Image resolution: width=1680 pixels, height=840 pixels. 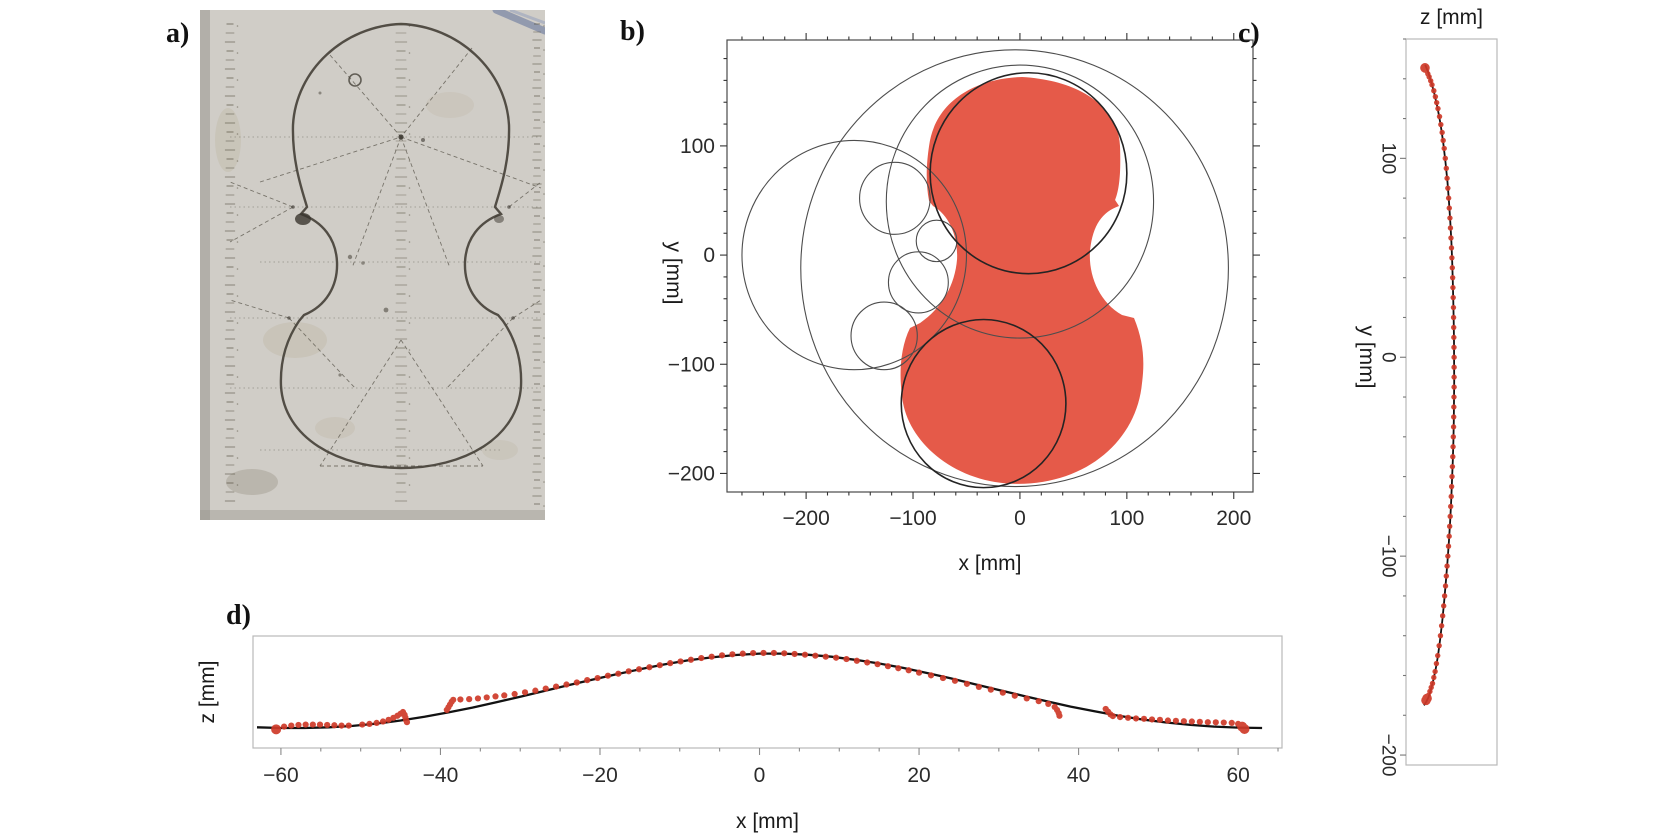 What do you see at coordinates (918, 775) in the screenshot?
I see `svg-text: 20` at bounding box center [918, 775].